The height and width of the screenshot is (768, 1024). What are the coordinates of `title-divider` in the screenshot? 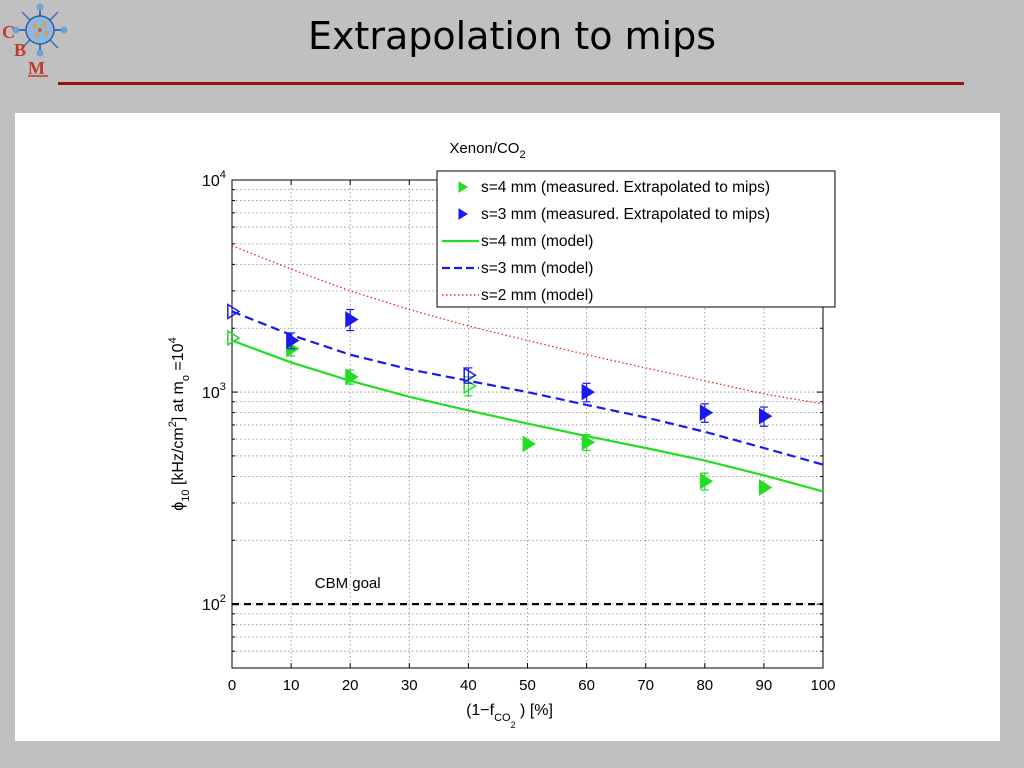 It's located at (511, 83).